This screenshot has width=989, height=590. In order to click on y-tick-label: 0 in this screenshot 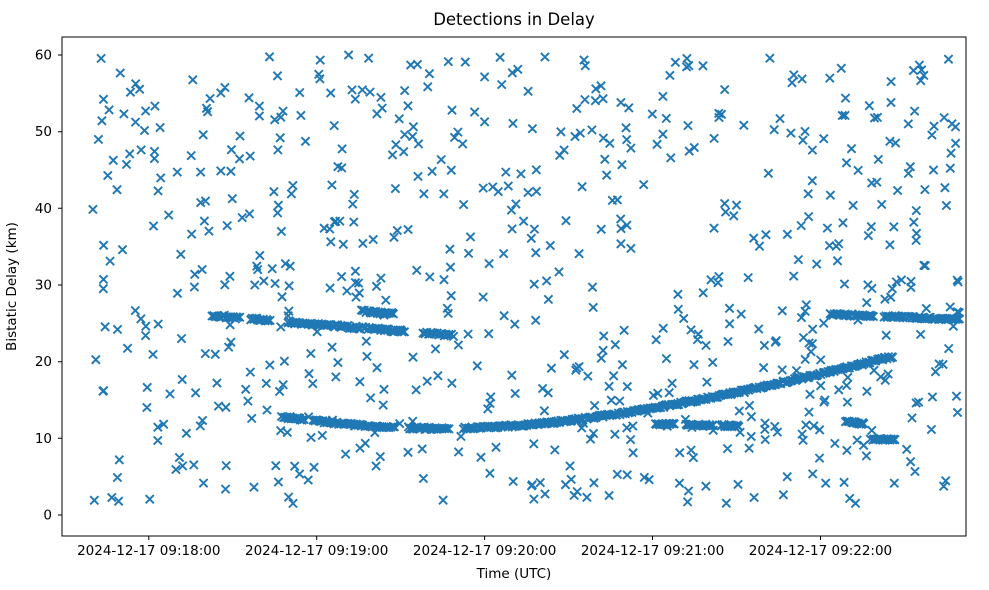, I will do `click(47, 515)`.